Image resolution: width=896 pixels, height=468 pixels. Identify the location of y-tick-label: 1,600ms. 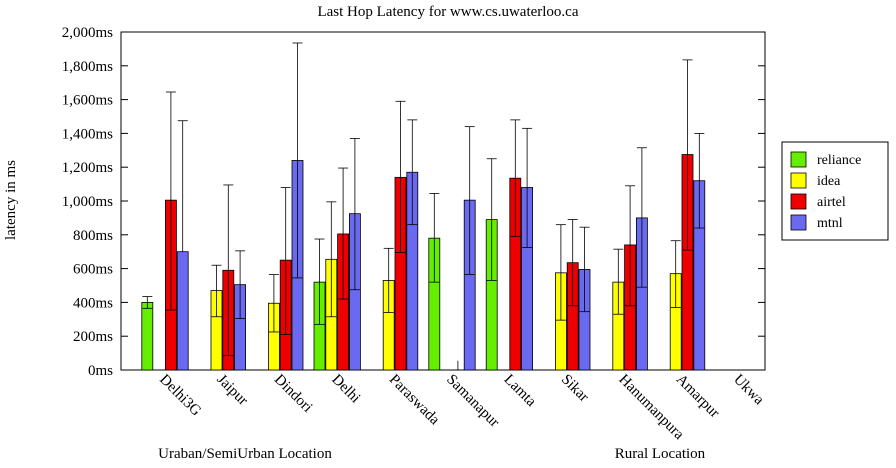
(87, 101).